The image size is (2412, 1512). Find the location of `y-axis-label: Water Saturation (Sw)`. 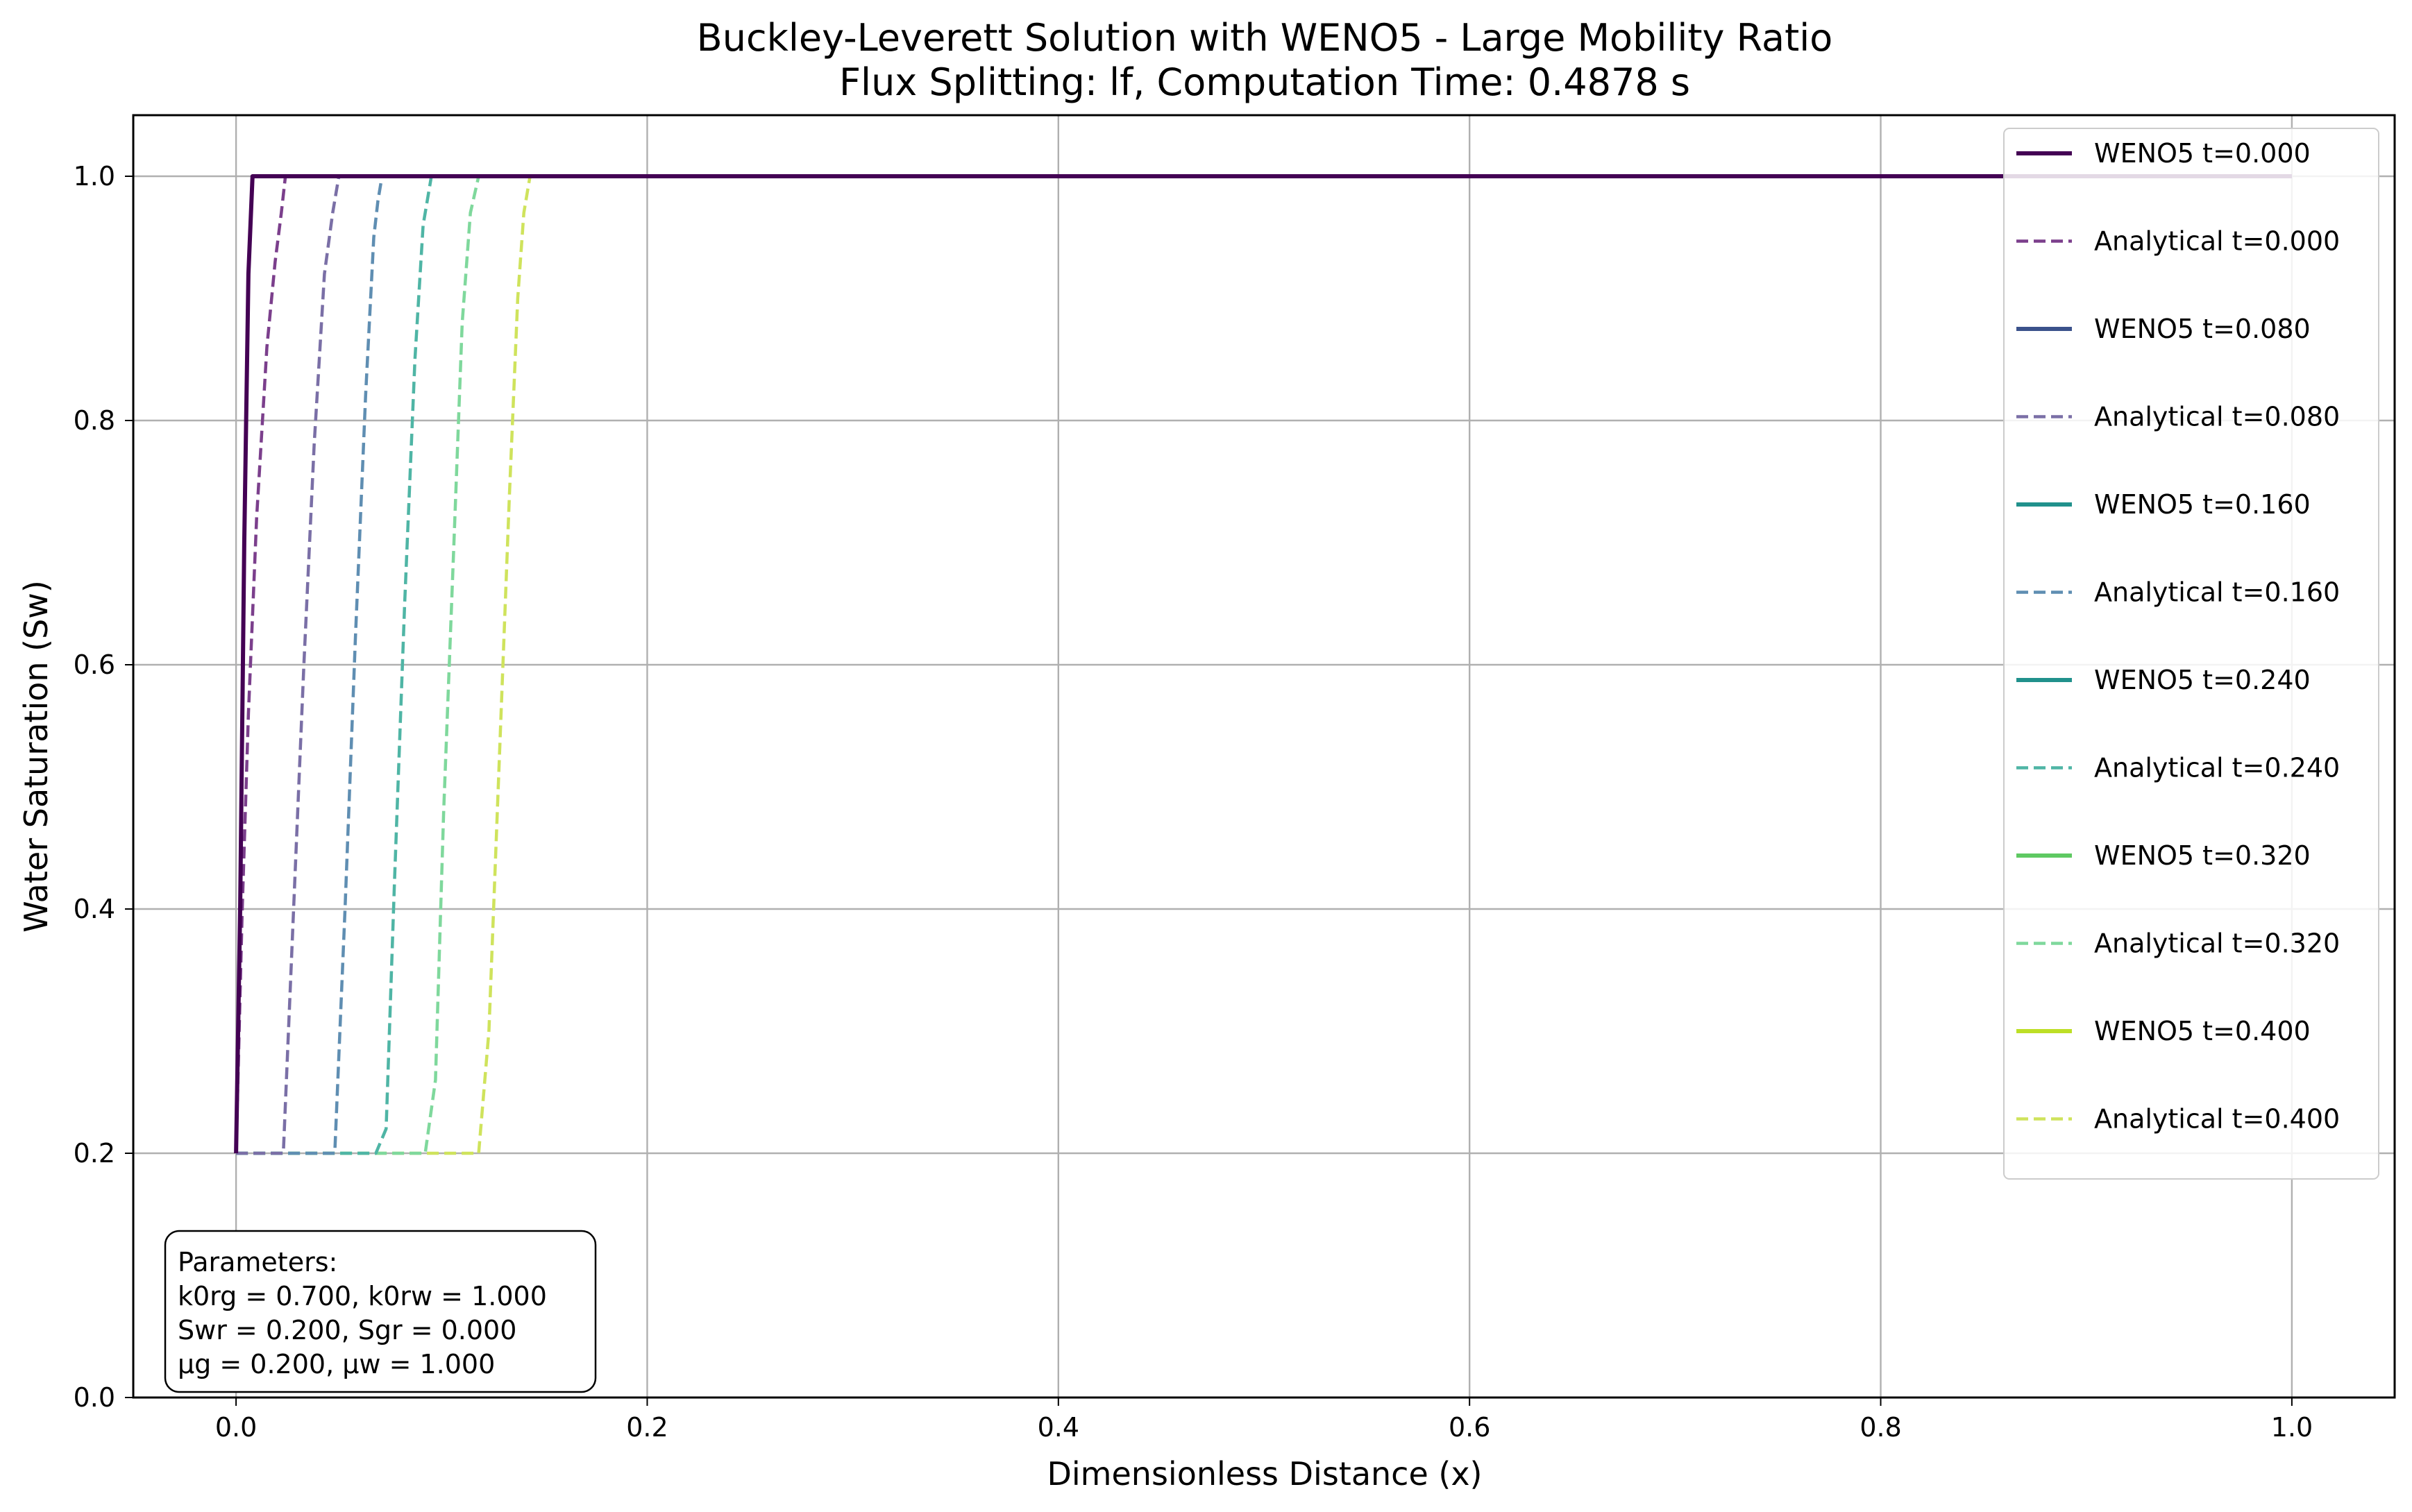

y-axis-label: Water Saturation (Sw) is located at coordinates (36, 756).